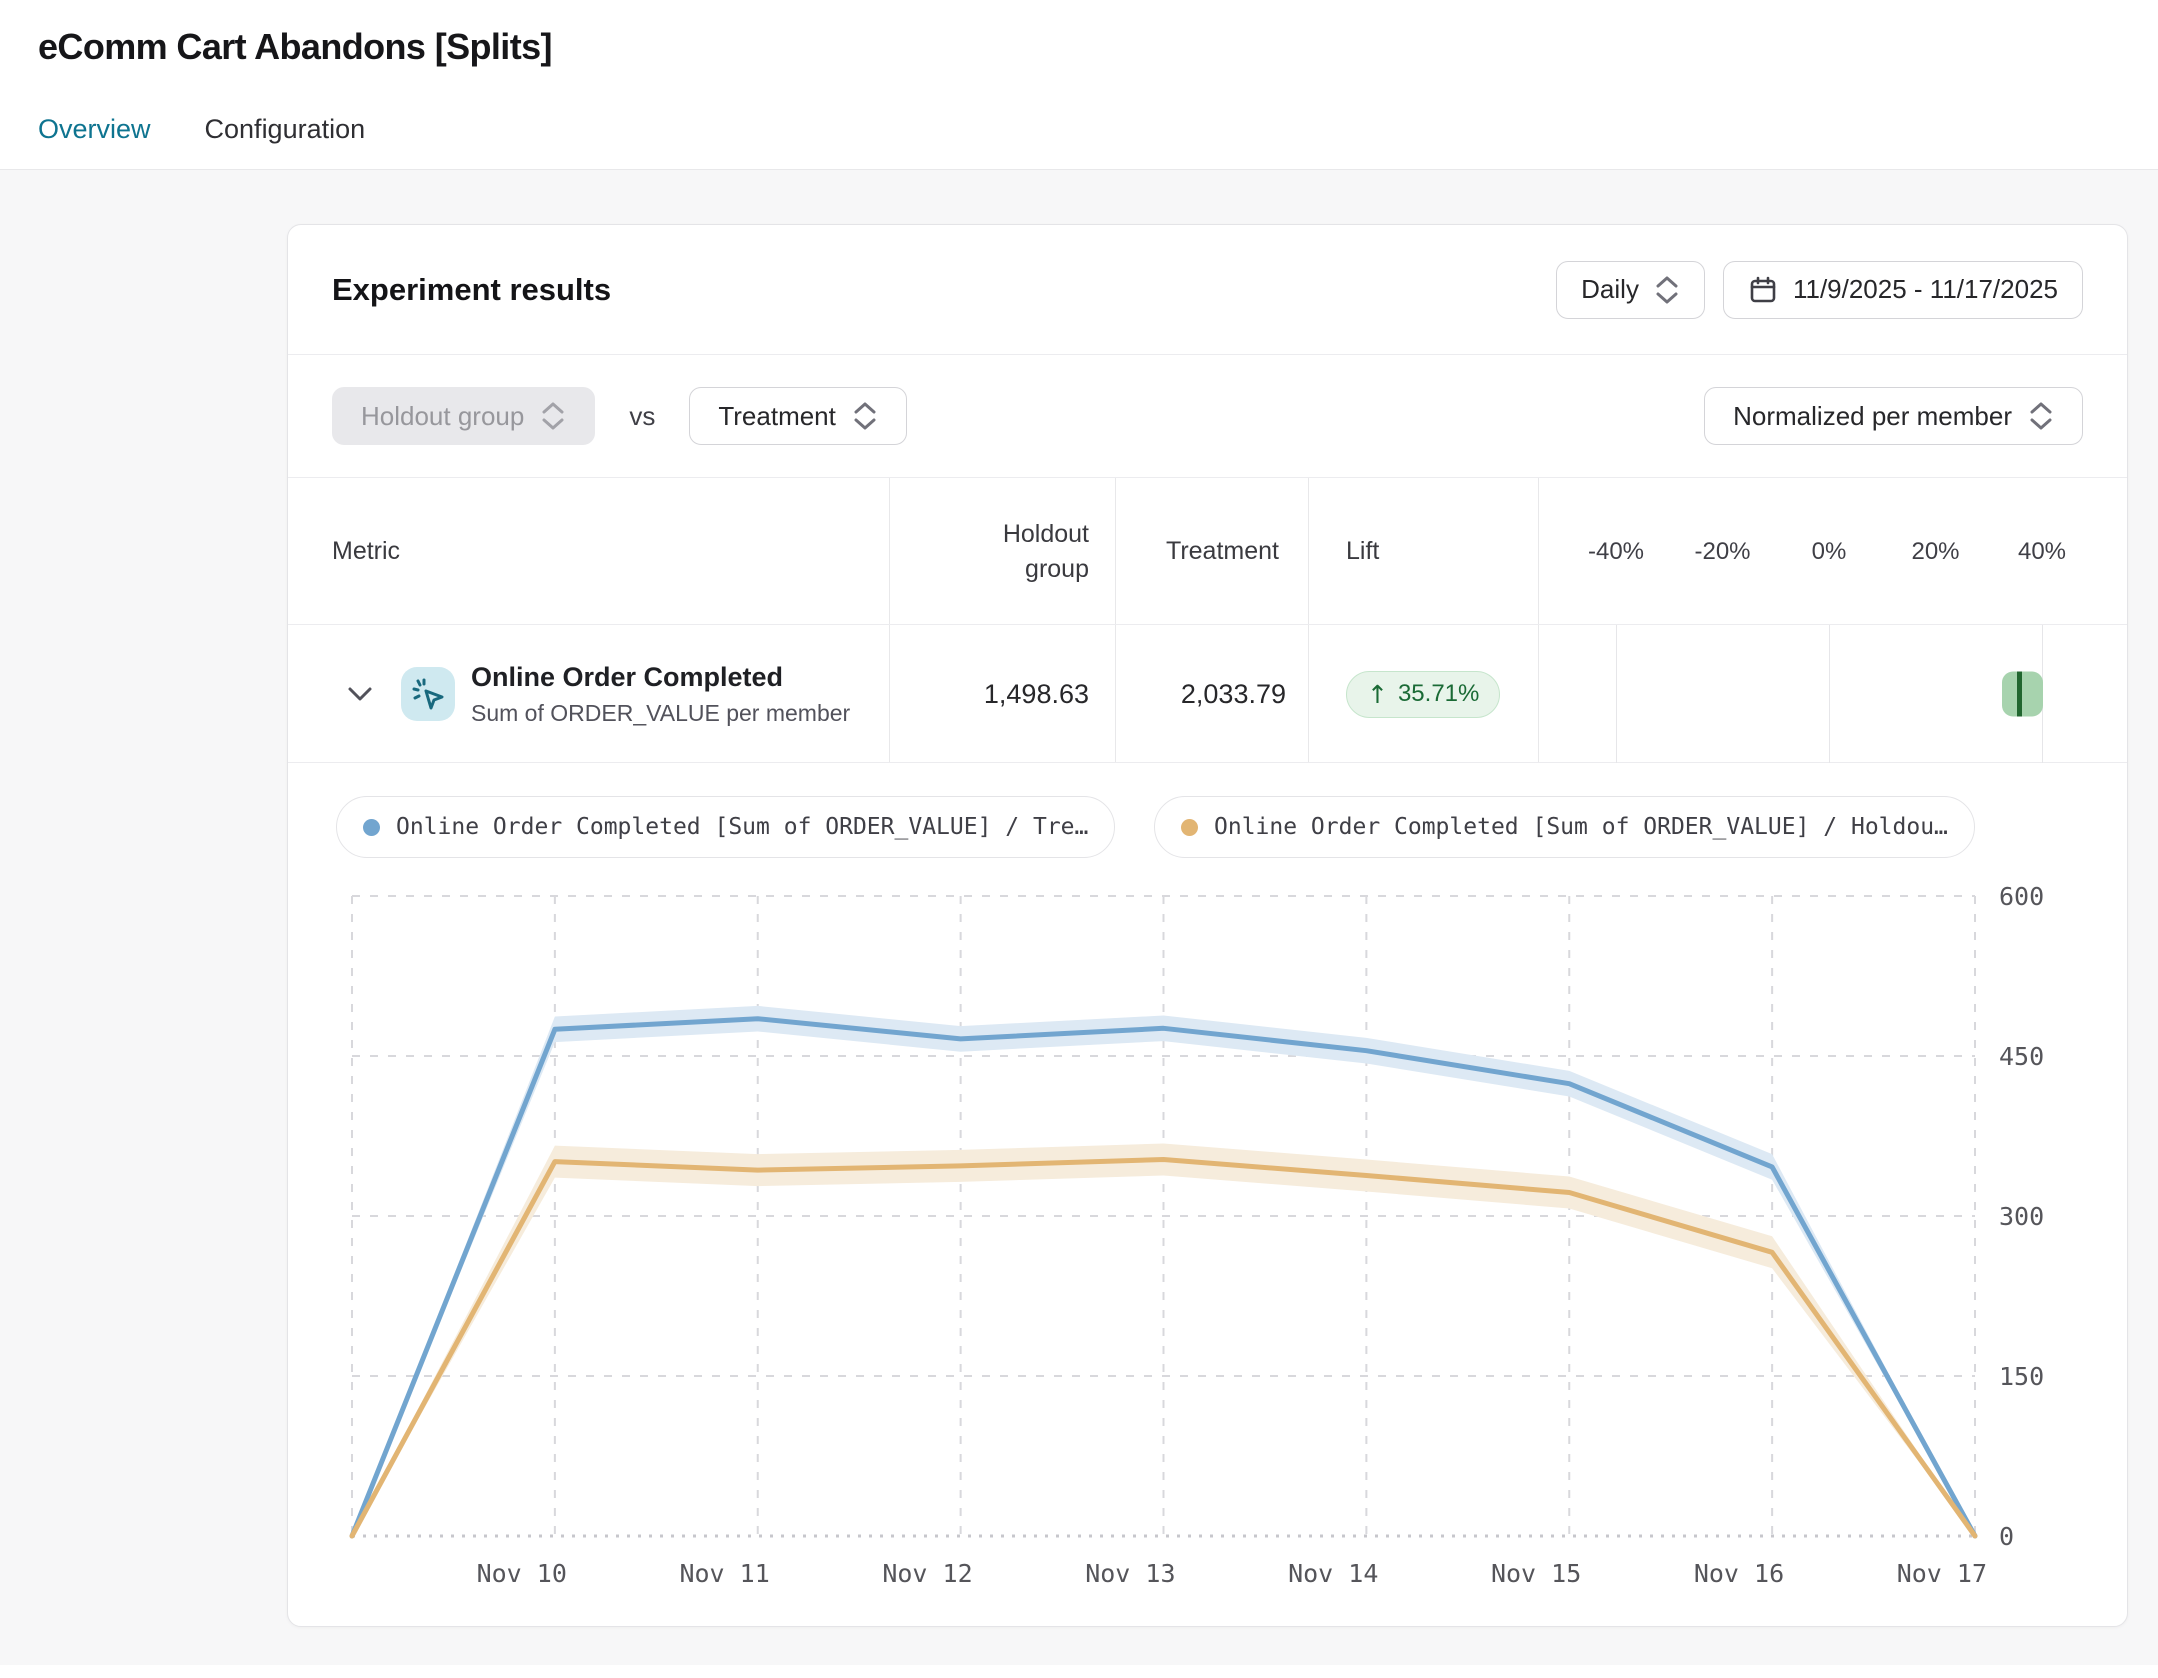 The width and height of the screenshot is (2158, 1678). I want to click on card-title: Experiment results, so click(472, 289).